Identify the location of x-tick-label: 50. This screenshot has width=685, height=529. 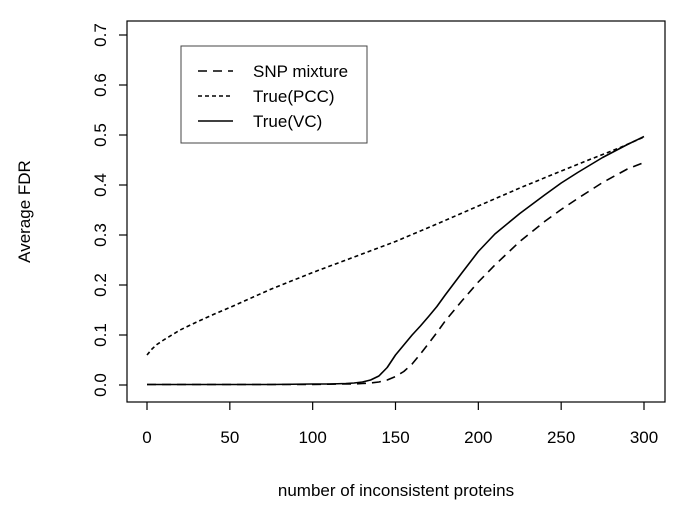
(229, 437).